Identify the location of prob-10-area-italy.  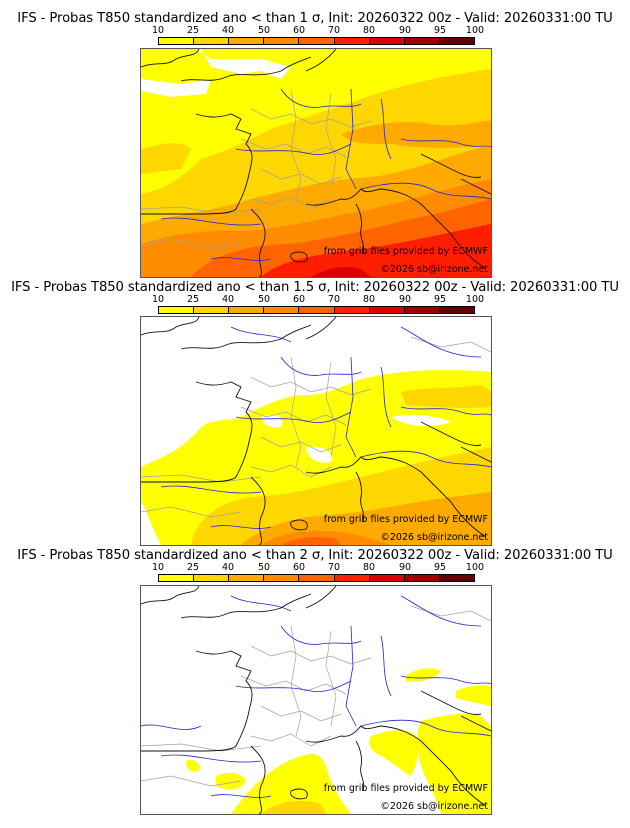
(454, 763).